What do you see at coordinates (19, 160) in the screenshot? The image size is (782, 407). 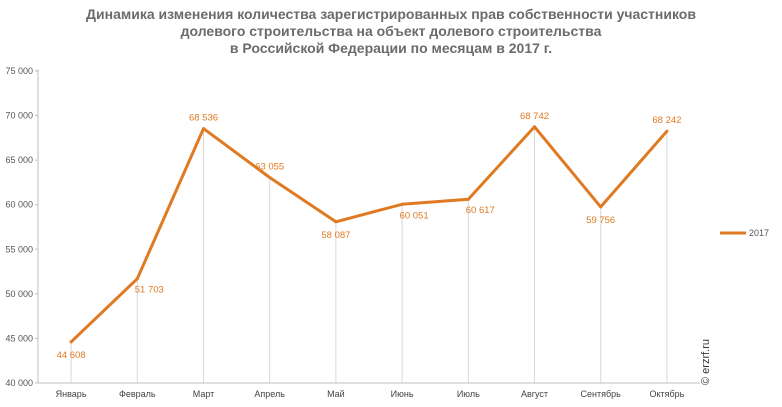 I see `y-tick-label-6: 65 000` at bounding box center [19, 160].